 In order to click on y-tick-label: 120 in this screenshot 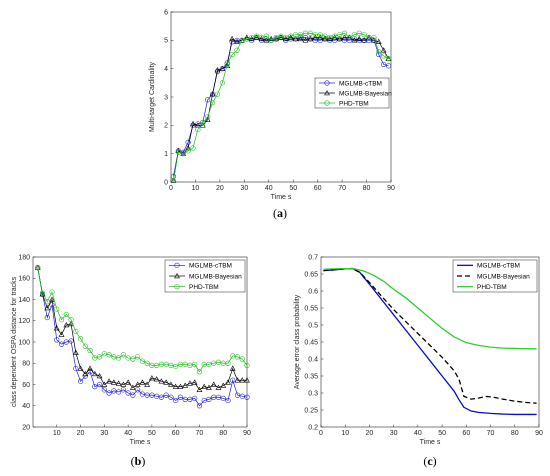, I will do `click(24, 321)`.